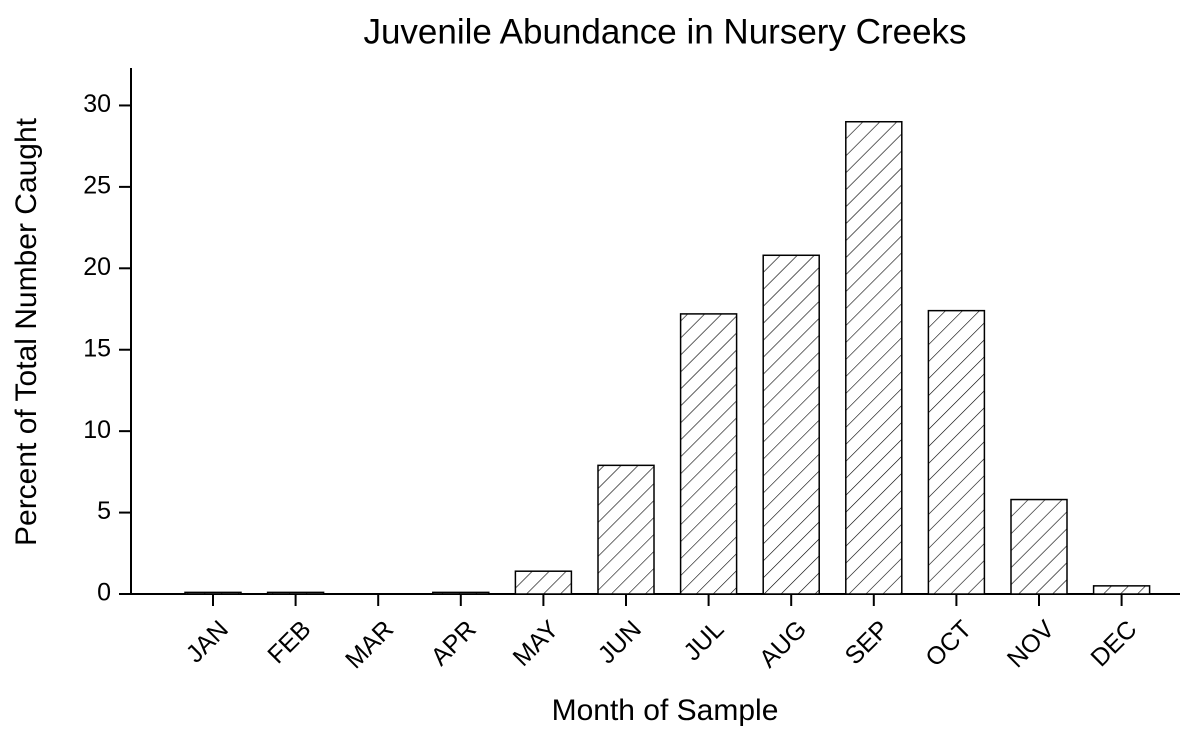  Describe the element at coordinates (1031, 644) in the screenshot. I see `x-tick-label: NOV` at that location.